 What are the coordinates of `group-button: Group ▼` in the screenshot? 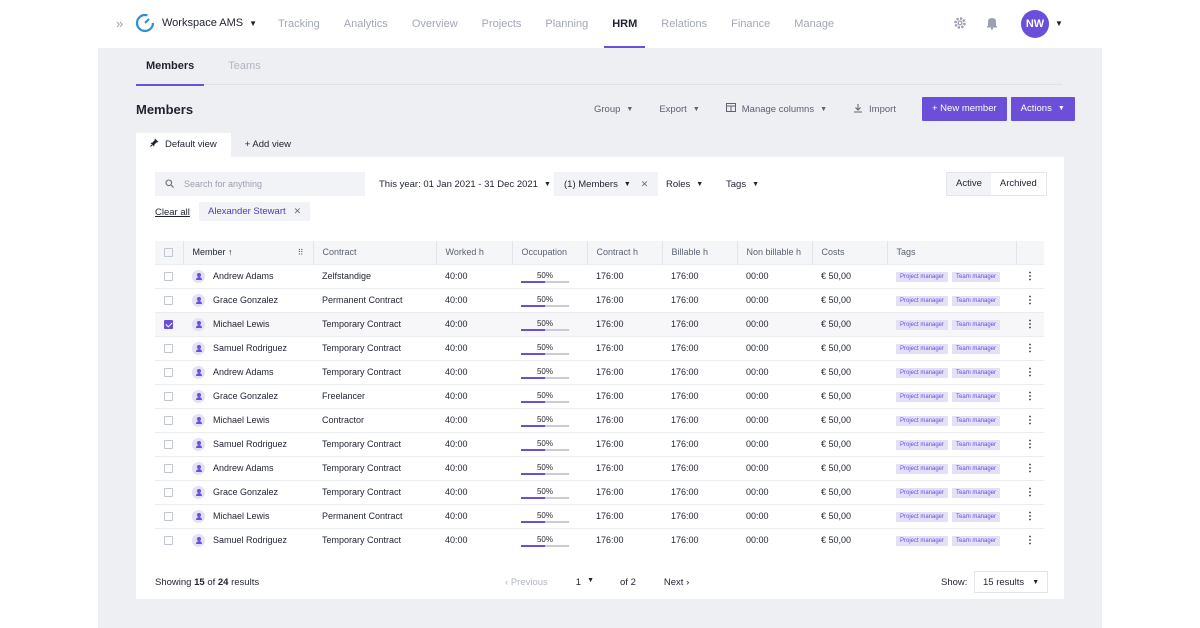 It's located at (613, 109).